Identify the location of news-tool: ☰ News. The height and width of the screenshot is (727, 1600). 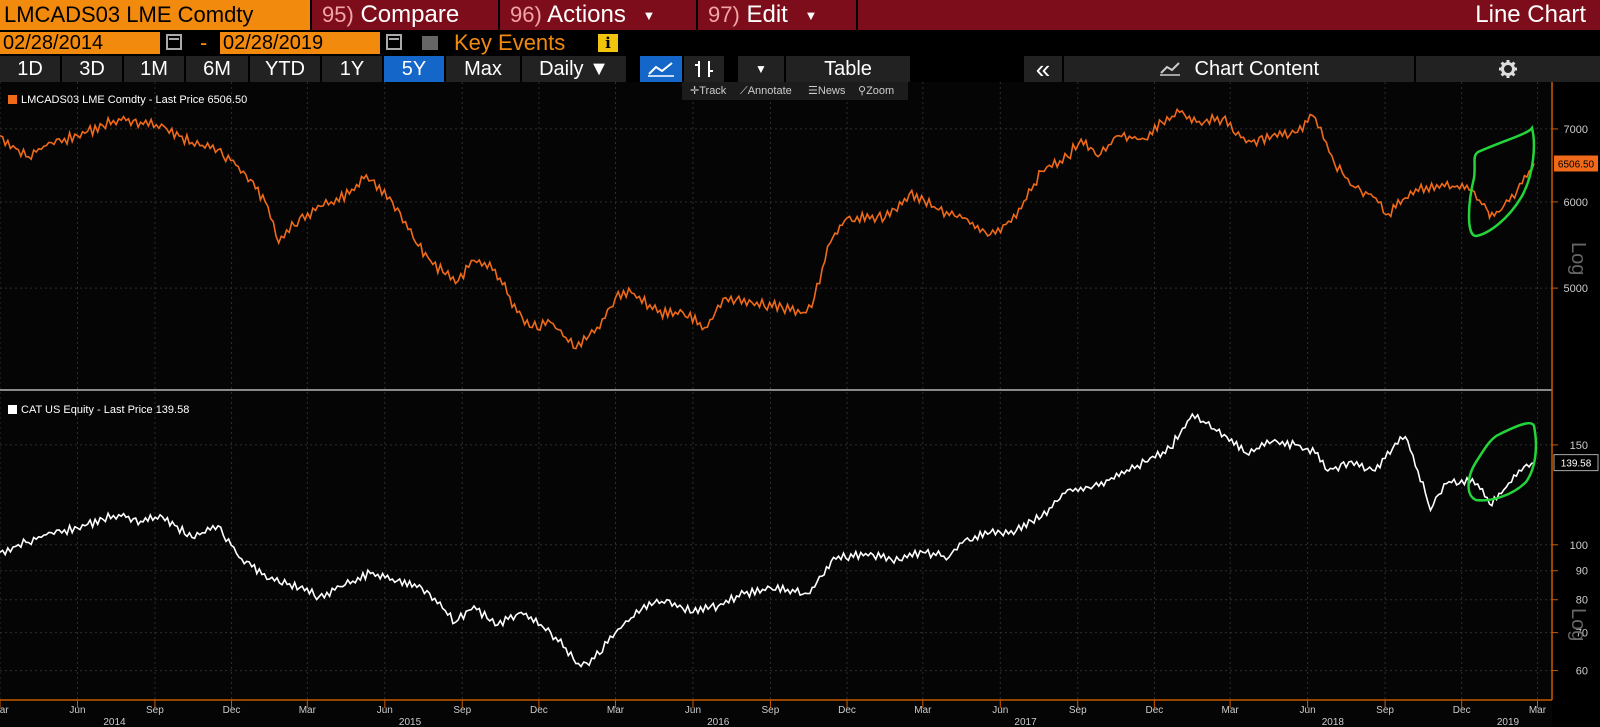
(826, 91).